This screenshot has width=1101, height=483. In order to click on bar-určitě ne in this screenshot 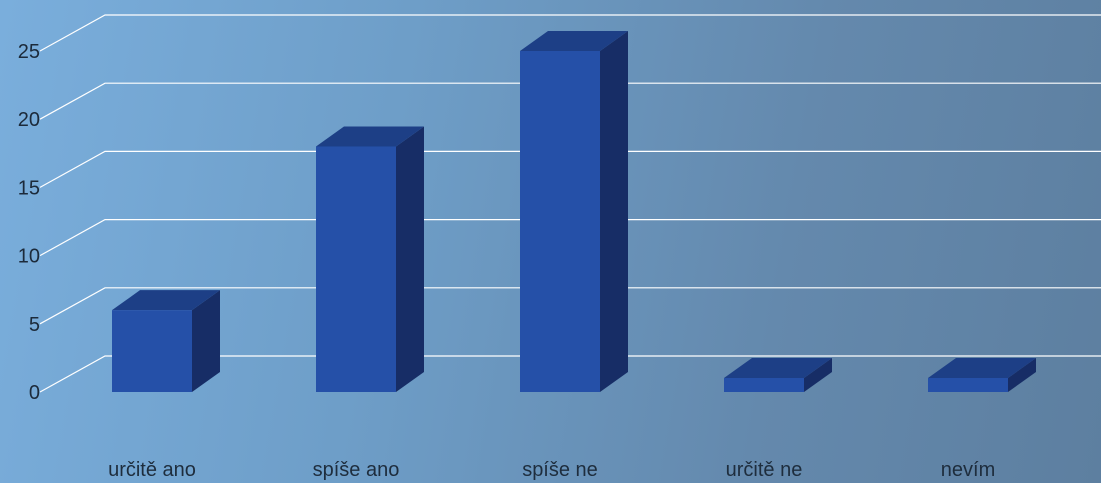, I will do `click(778, 375)`.